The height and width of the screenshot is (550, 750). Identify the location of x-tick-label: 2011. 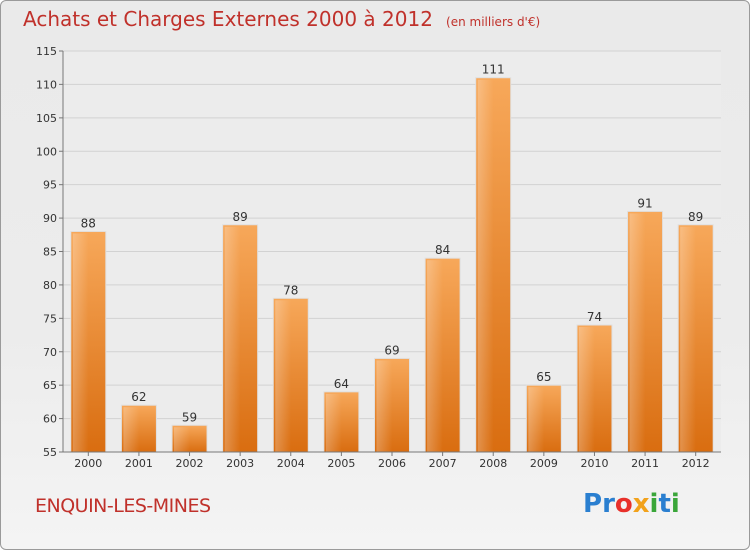
(645, 463).